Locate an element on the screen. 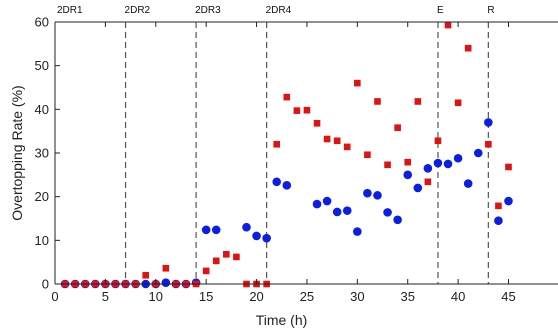  event-label-5: R is located at coordinates (490, 10).